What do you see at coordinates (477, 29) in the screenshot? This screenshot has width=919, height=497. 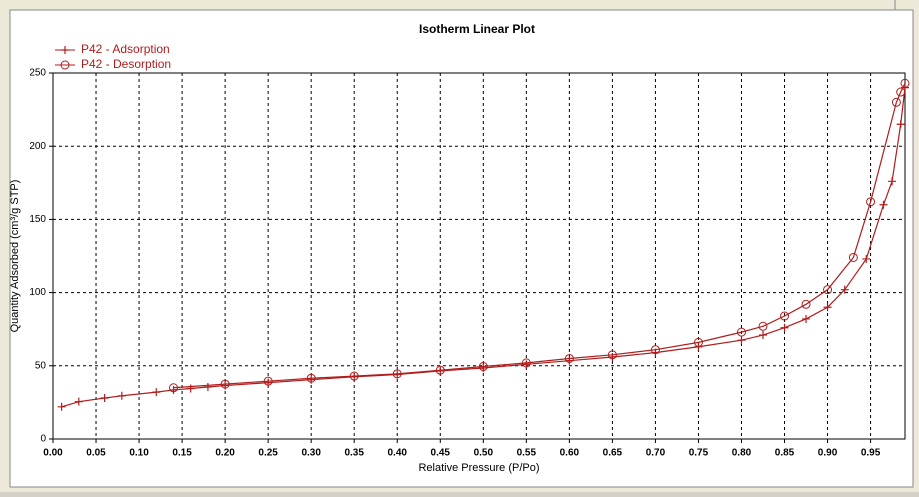 I see `chart-title: Isotherm Linear Plot` at bounding box center [477, 29].